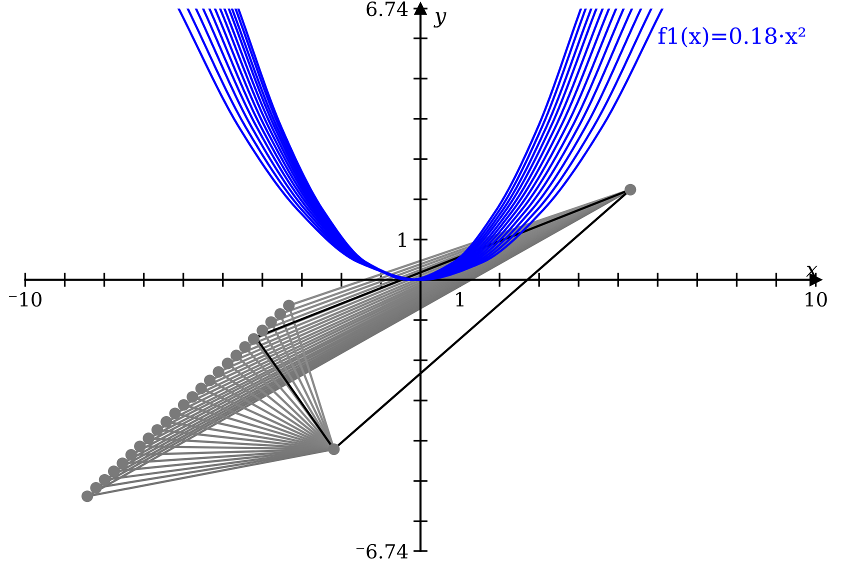 Image resolution: width=841 pixels, height=571 pixels. What do you see at coordinates (25, 299) in the screenshot?
I see `x-tick-label: ⁻10` at bounding box center [25, 299].